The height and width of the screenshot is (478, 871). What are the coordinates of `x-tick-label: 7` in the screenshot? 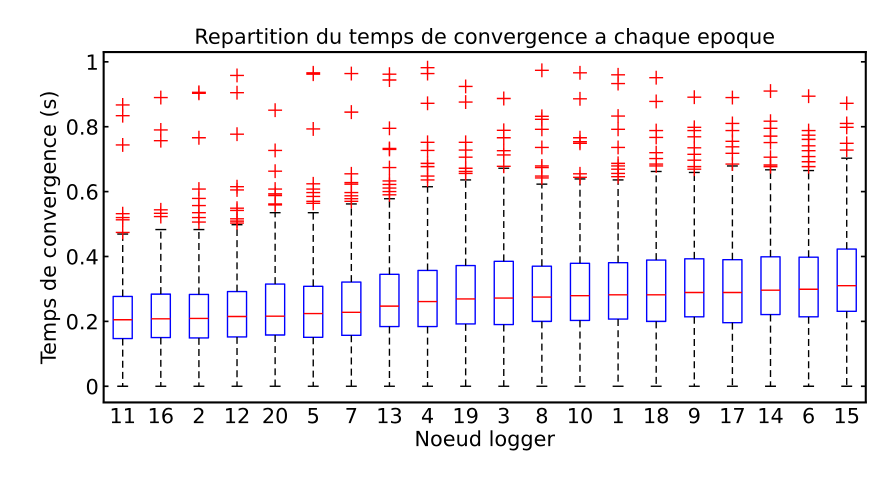 It's located at (351, 416).